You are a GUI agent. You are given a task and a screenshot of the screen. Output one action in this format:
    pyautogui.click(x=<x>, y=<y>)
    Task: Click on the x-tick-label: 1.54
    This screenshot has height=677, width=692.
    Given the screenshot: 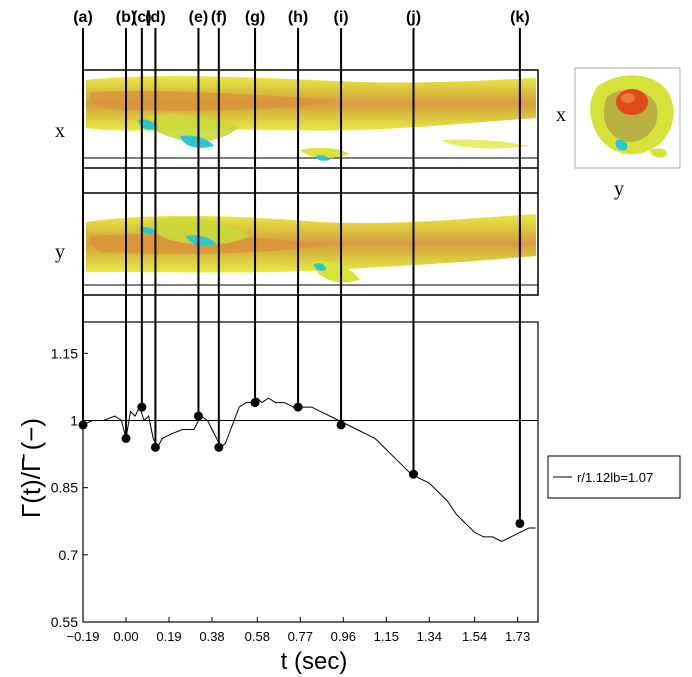 What is the action you would take?
    pyautogui.click(x=474, y=636)
    